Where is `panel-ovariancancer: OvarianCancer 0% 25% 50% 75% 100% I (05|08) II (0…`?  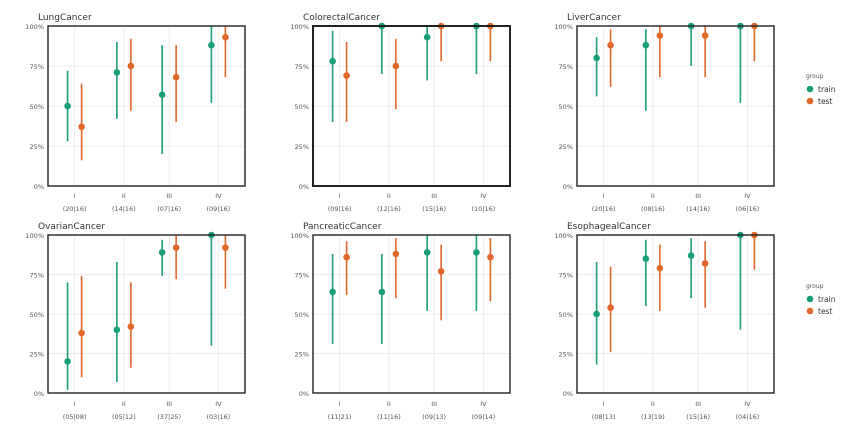 panel-ovariancancer: OvarianCancer 0% 25% 50% 75% 100% I (05|08) II (0… is located at coordinates (135, 321).